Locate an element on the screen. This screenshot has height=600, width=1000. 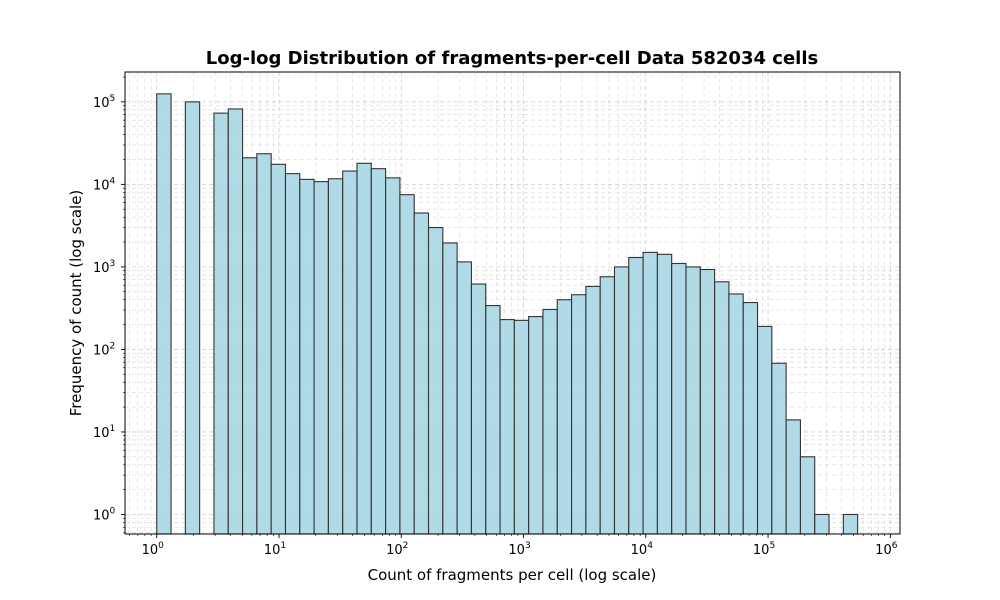
x-axis-label: Count of fragments per cell (log scale) is located at coordinates (512, 575).